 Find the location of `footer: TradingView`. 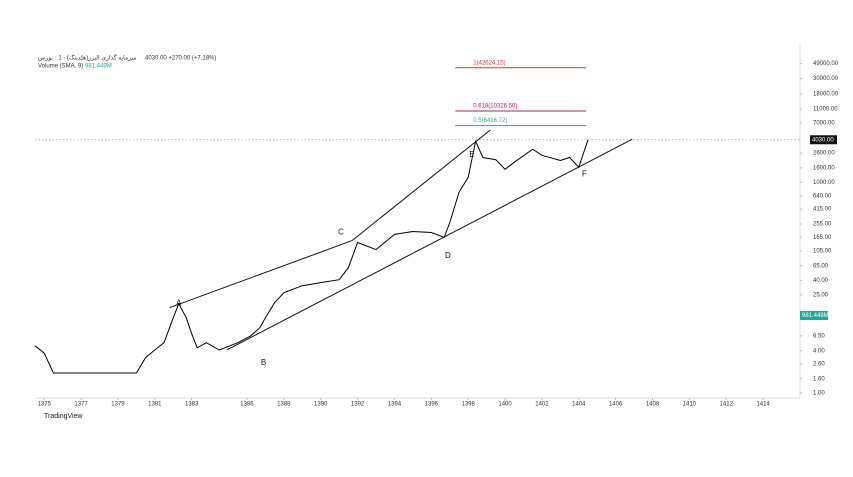

footer: TradingView is located at coordinates (63, 416).